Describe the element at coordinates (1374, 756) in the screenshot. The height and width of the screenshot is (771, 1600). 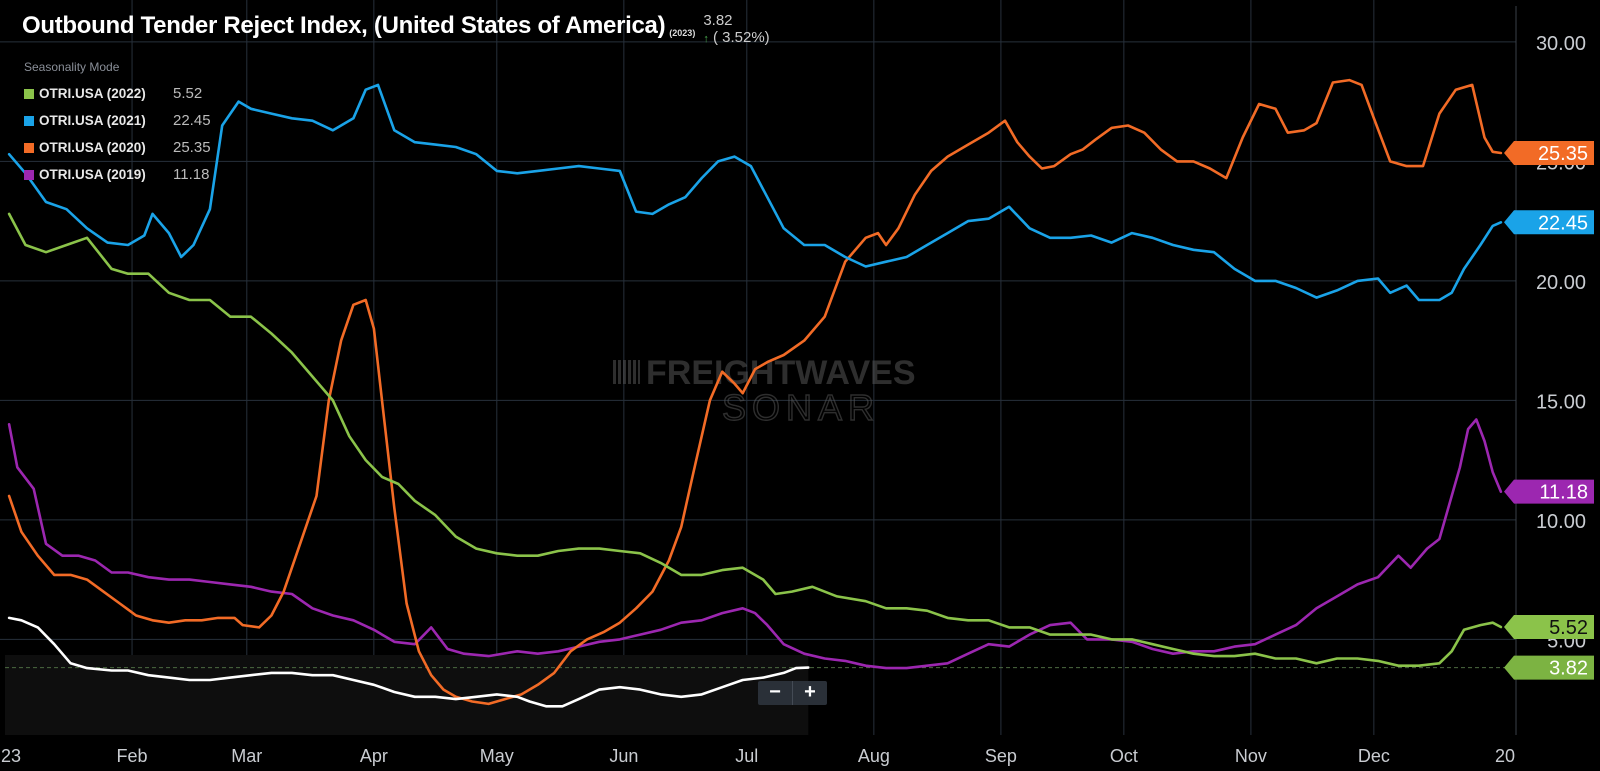
I see `x-tick-label: Dec` at that location.